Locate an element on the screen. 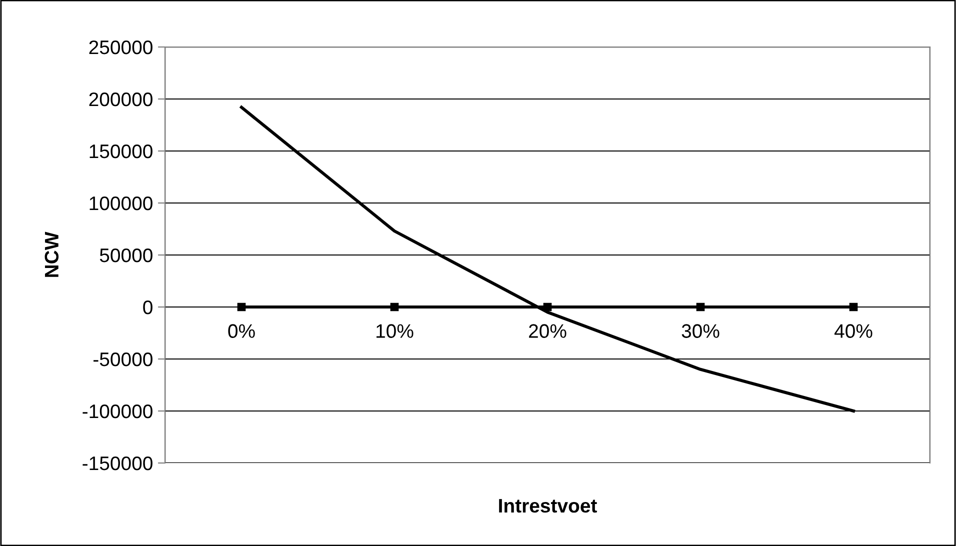  y-tick-label: -50000 is located at coordinates (123, 359).